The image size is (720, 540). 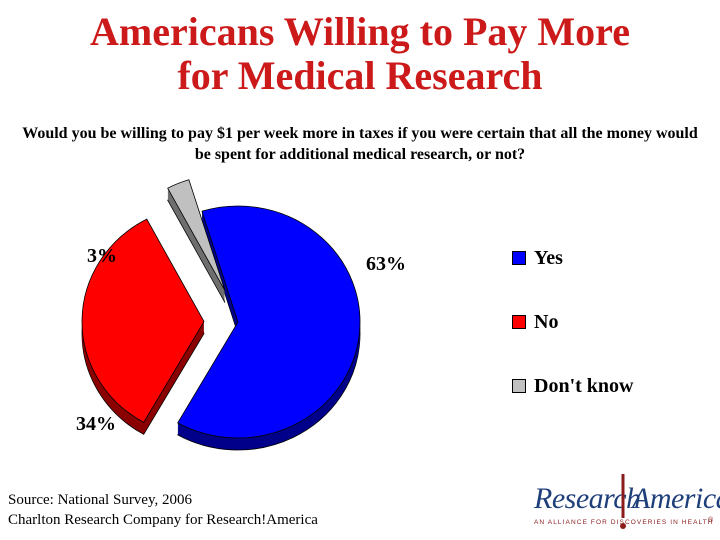 I want to click on exclamation-icon, so click(x=623, y=501).